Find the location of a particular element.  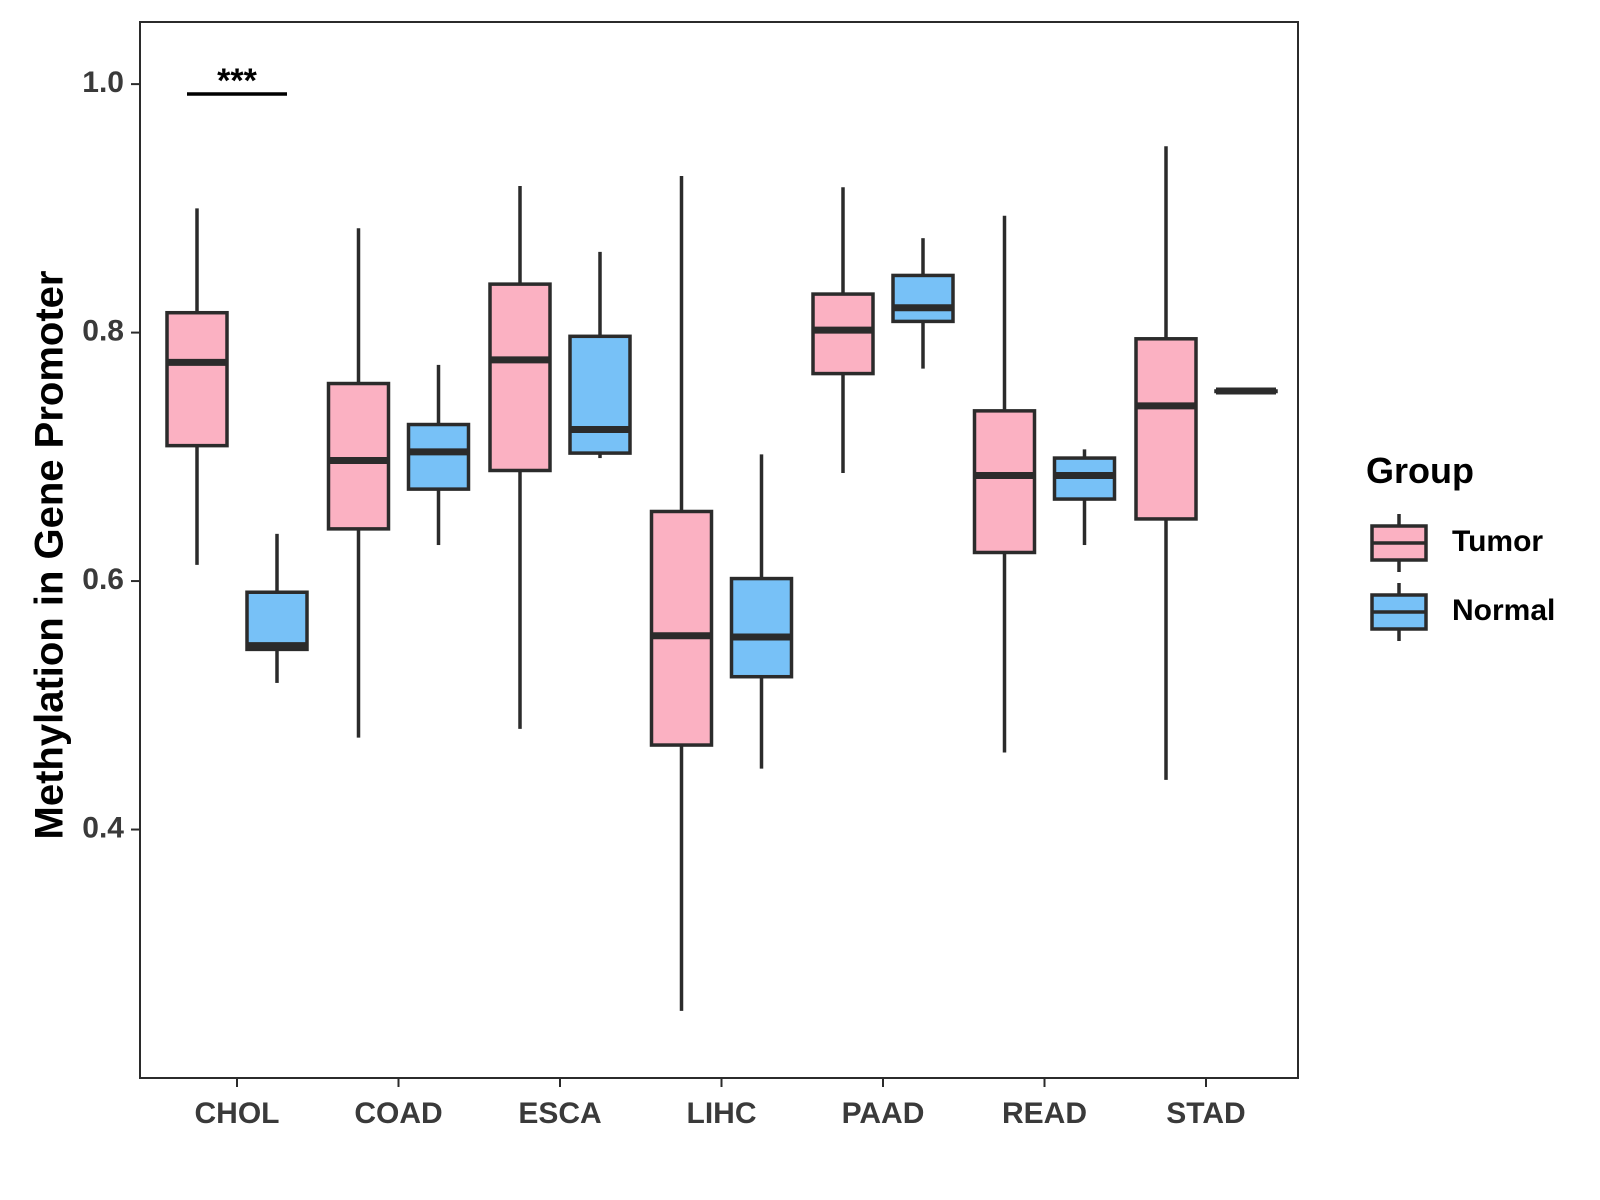

box-normal-paad is located at coordinates (923, 303).